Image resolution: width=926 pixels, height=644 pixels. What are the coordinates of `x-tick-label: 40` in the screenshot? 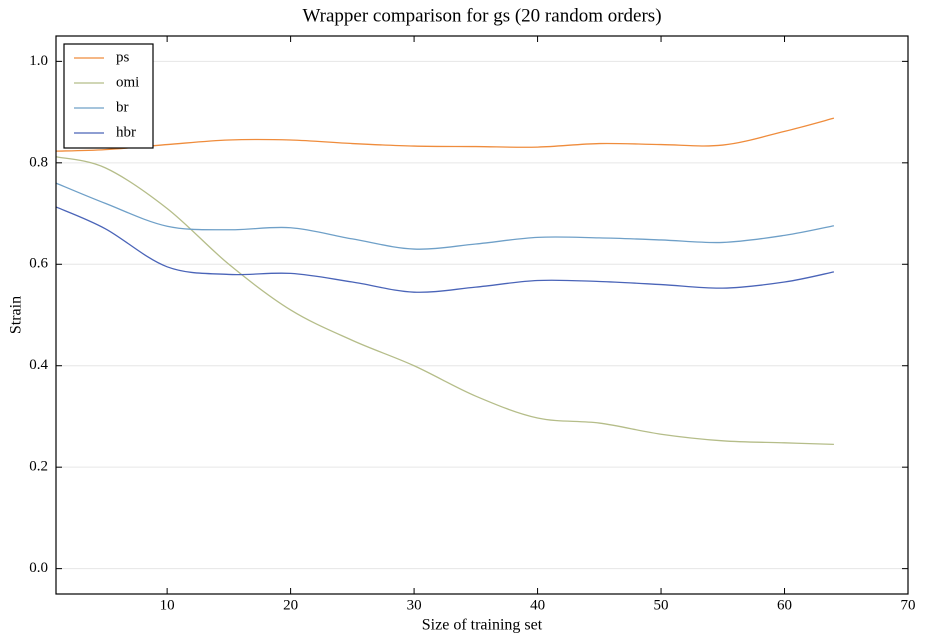 It's located at (537, 605).